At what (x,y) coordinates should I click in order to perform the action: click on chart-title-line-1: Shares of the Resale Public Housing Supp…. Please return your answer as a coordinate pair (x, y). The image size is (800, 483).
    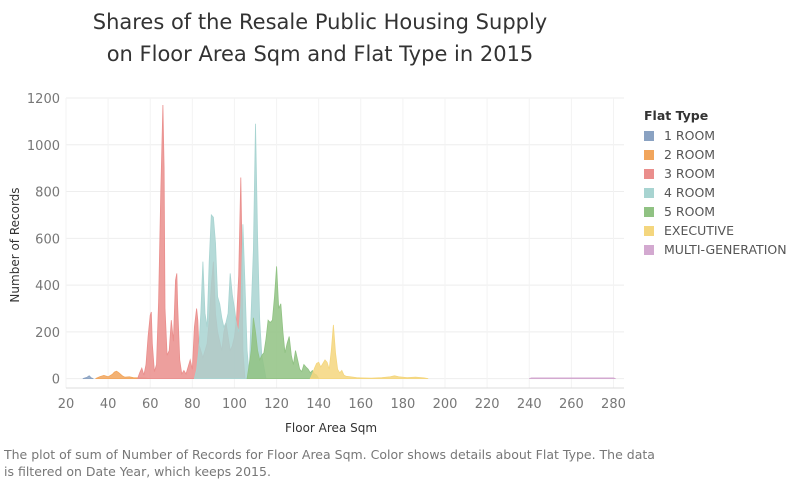
    Looking at the image, I should click on (320, 22).